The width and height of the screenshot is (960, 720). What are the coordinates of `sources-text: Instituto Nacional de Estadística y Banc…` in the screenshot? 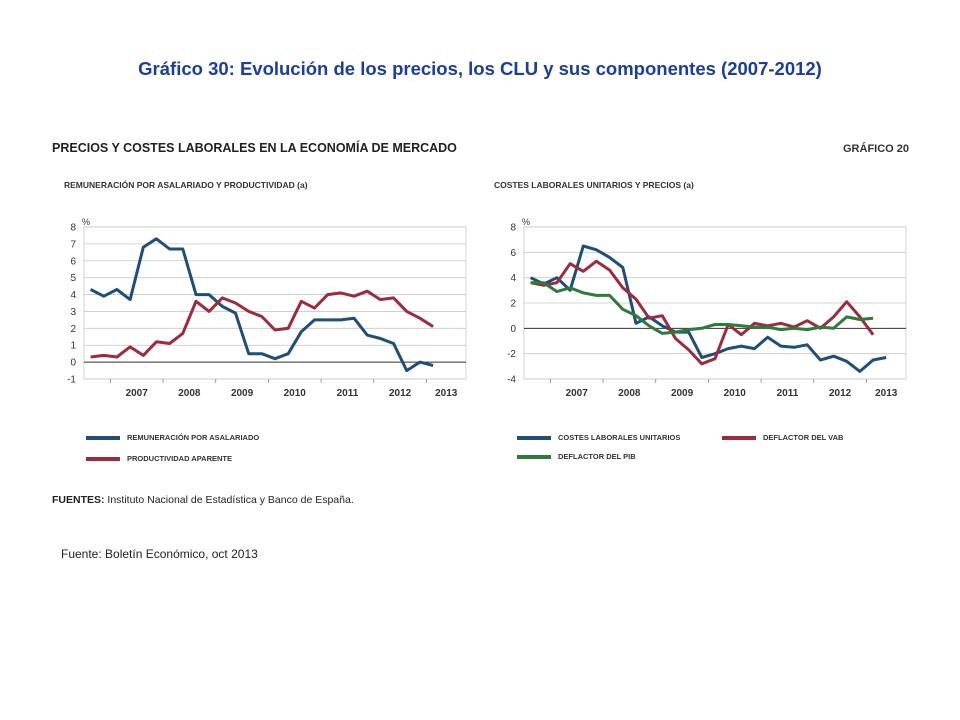 It's located at (230, 500).